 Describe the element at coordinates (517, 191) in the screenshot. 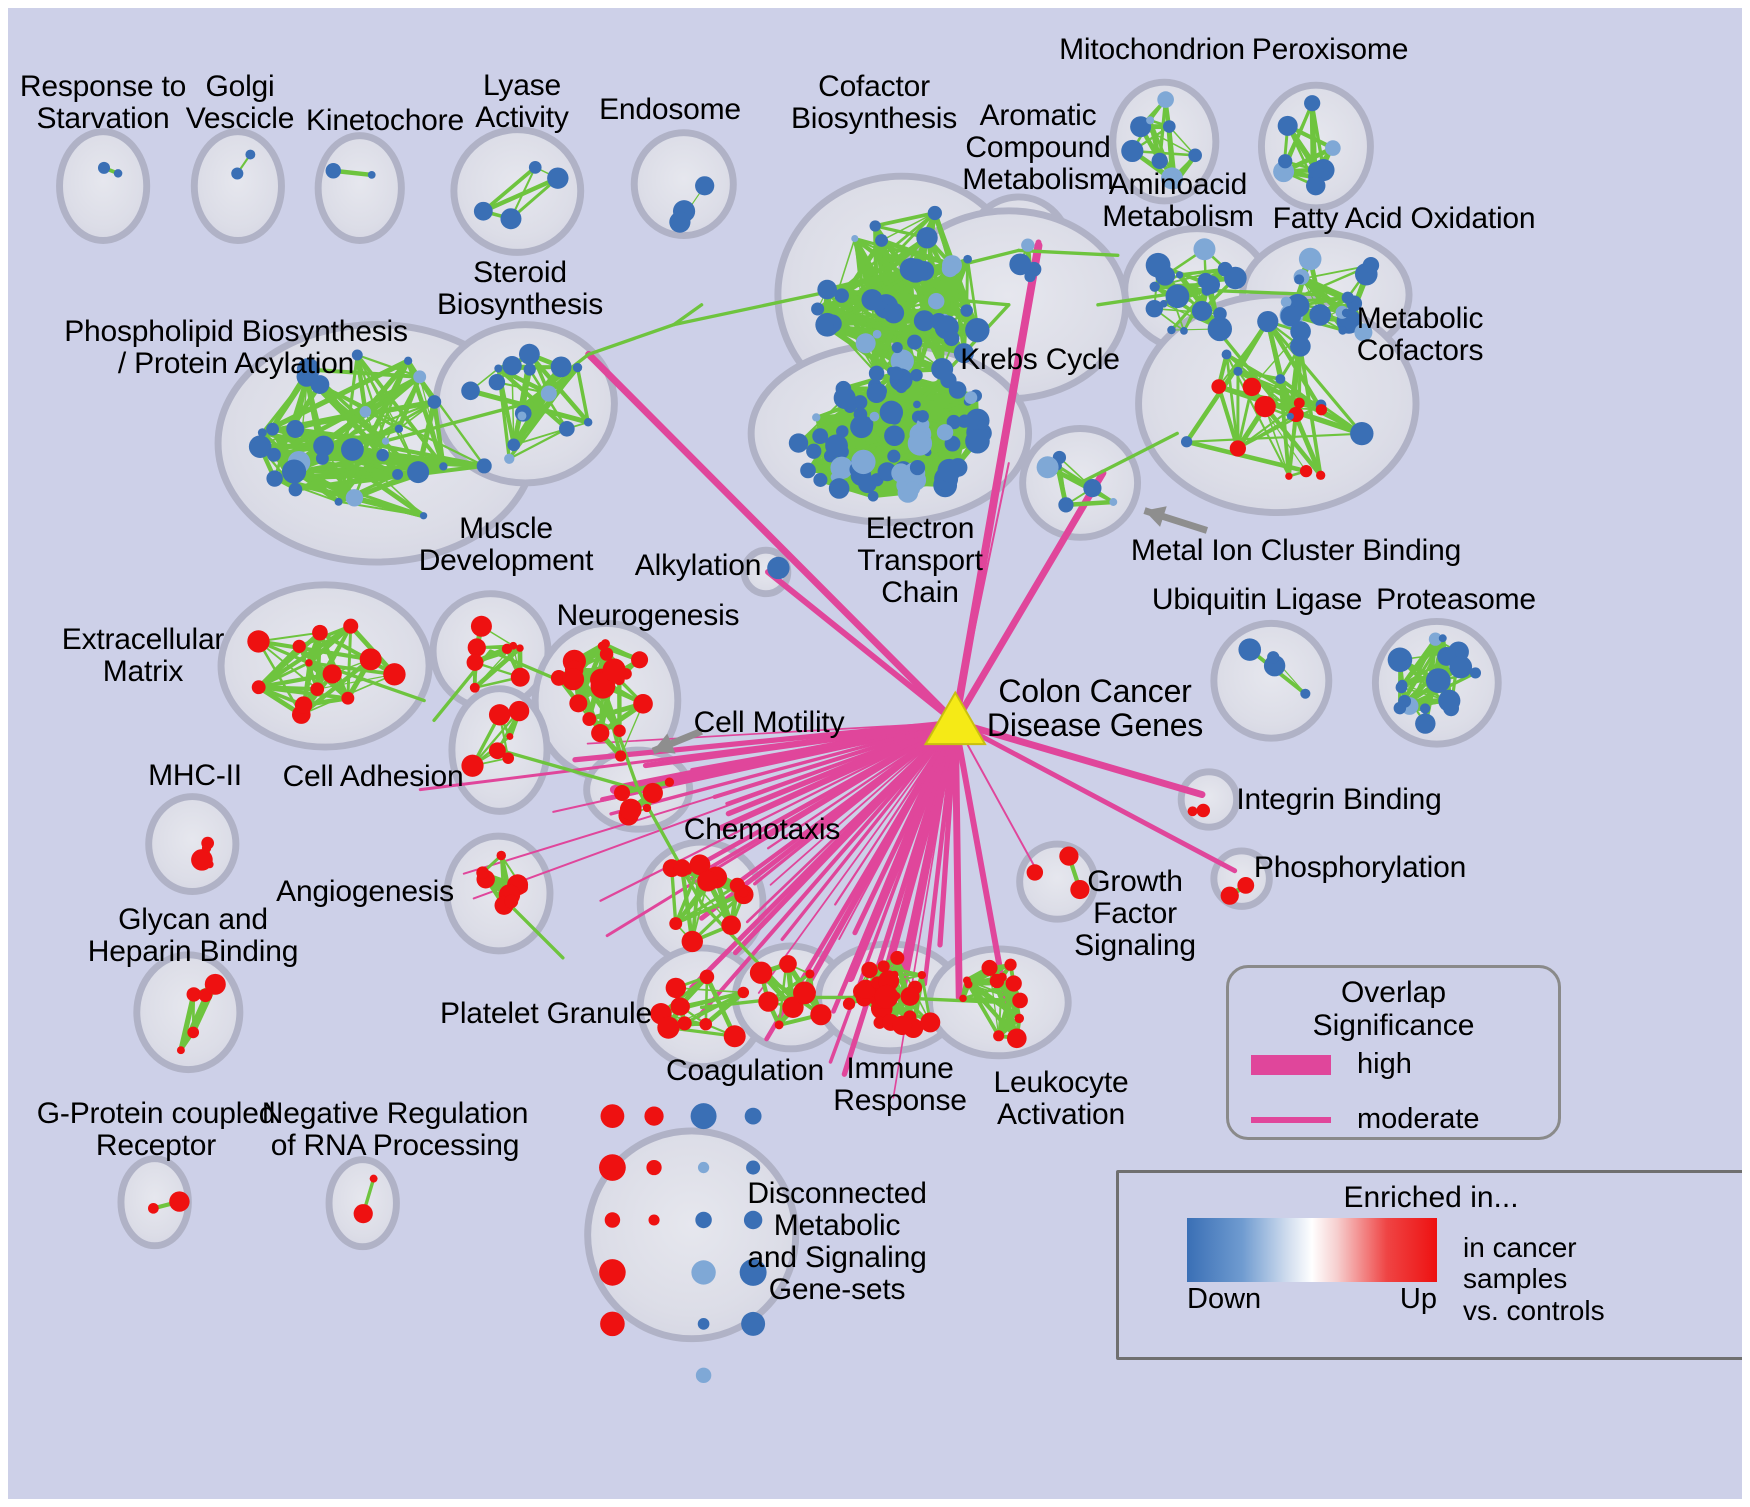

I see `cluster-blob-lyase-activity` at that location.